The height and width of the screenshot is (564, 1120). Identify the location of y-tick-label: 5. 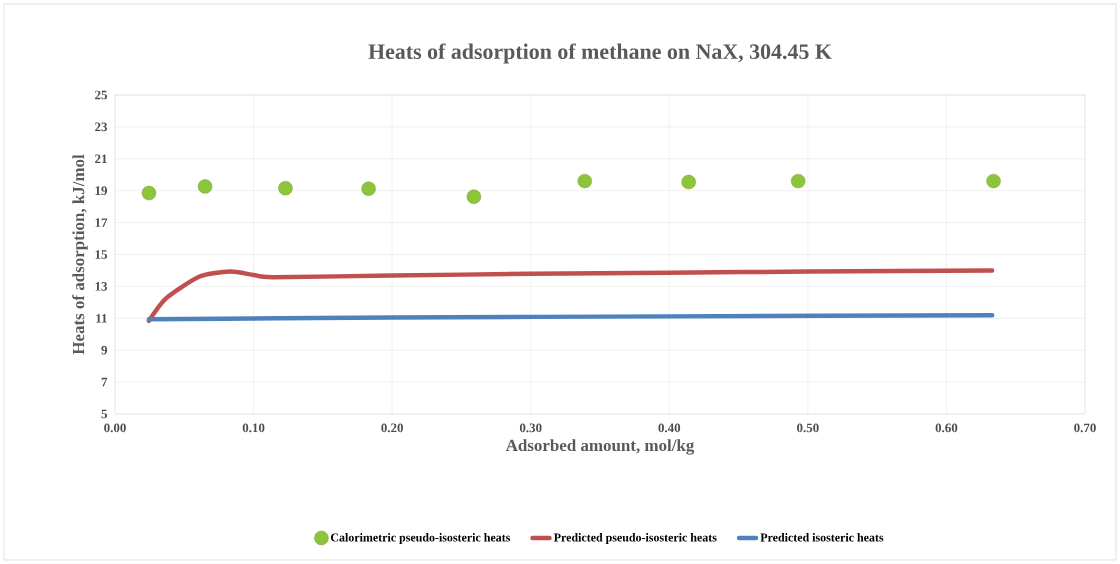
(104, 414).